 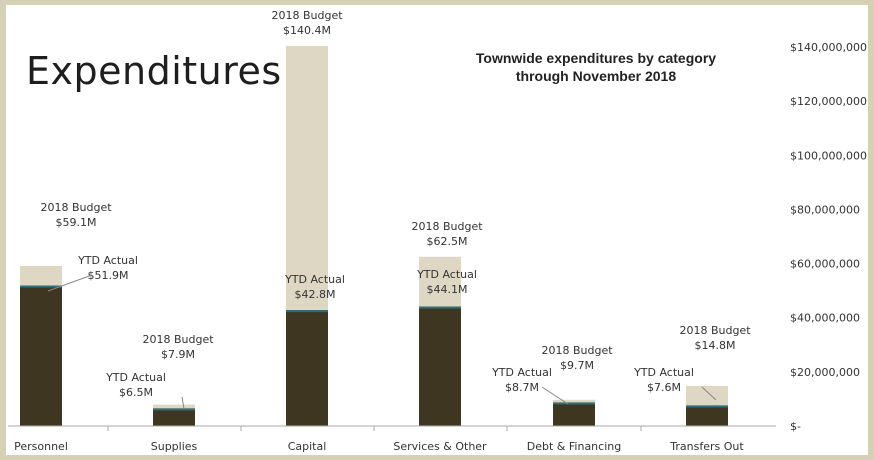 What do you see at coordinates (715, 345) in the screenshot?
I see `budget-label-value-transfers-out: $14.8M` at bounding box center [715, 345].